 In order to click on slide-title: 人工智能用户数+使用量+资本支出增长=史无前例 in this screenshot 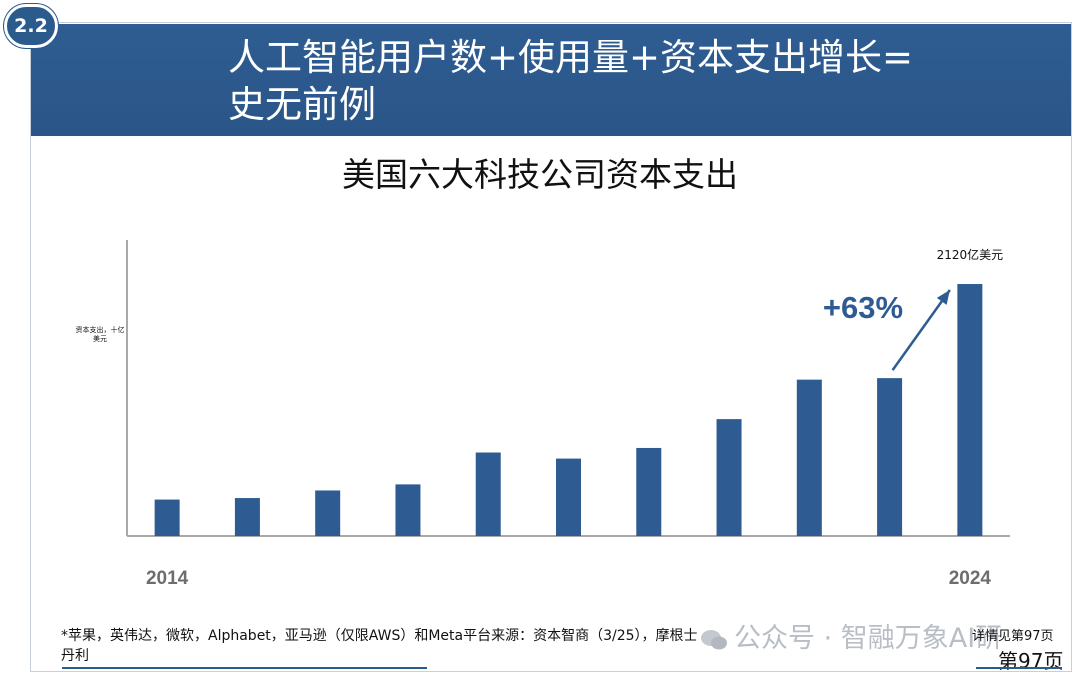, I will do `click(571, 81)`.